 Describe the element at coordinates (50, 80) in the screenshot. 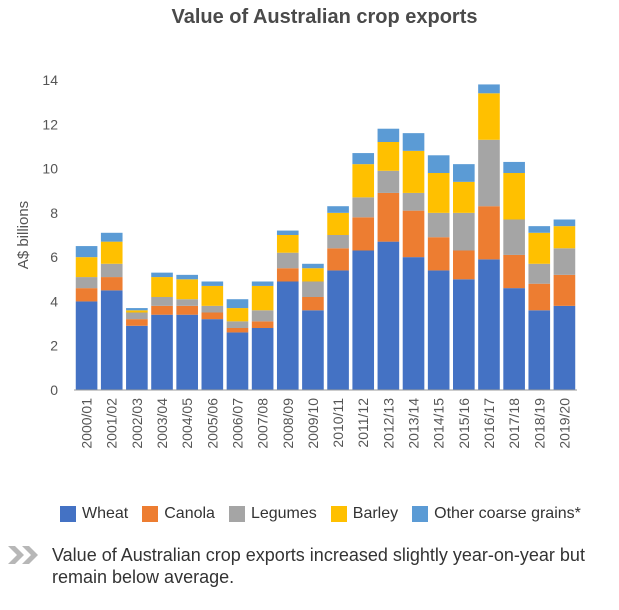

I see `y-tick-label: 14` at that location.